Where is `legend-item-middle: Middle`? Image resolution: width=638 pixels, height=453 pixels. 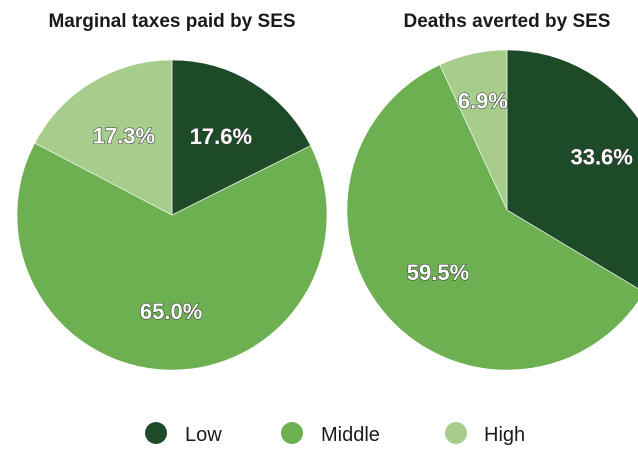 legend-item-middle: Middle is located at coordinates (330, 434).